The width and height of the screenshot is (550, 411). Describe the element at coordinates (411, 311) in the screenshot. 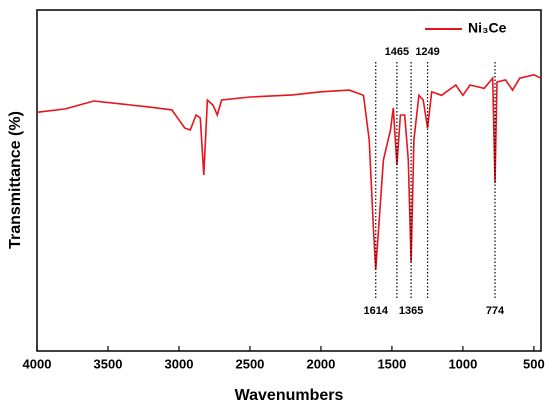

I see `peak-label: 1365` at that location.